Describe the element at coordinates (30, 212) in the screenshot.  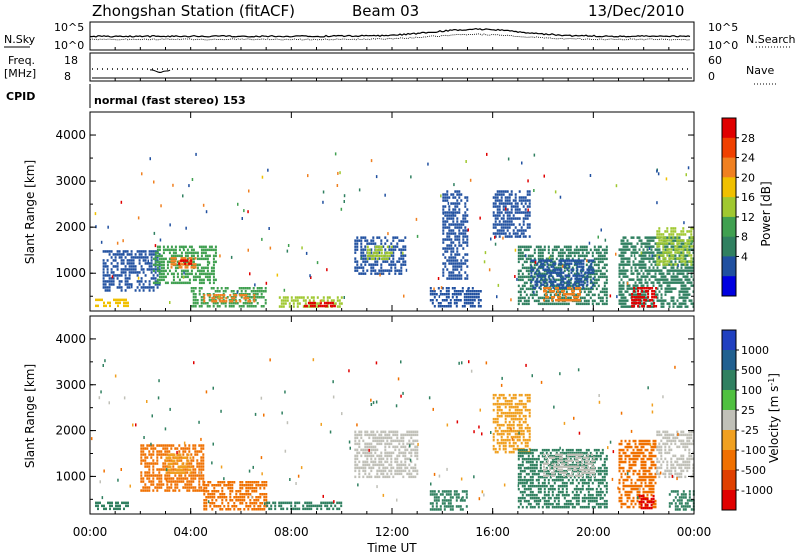
I see `power-ylabel: Slant Range [km]` at that location.